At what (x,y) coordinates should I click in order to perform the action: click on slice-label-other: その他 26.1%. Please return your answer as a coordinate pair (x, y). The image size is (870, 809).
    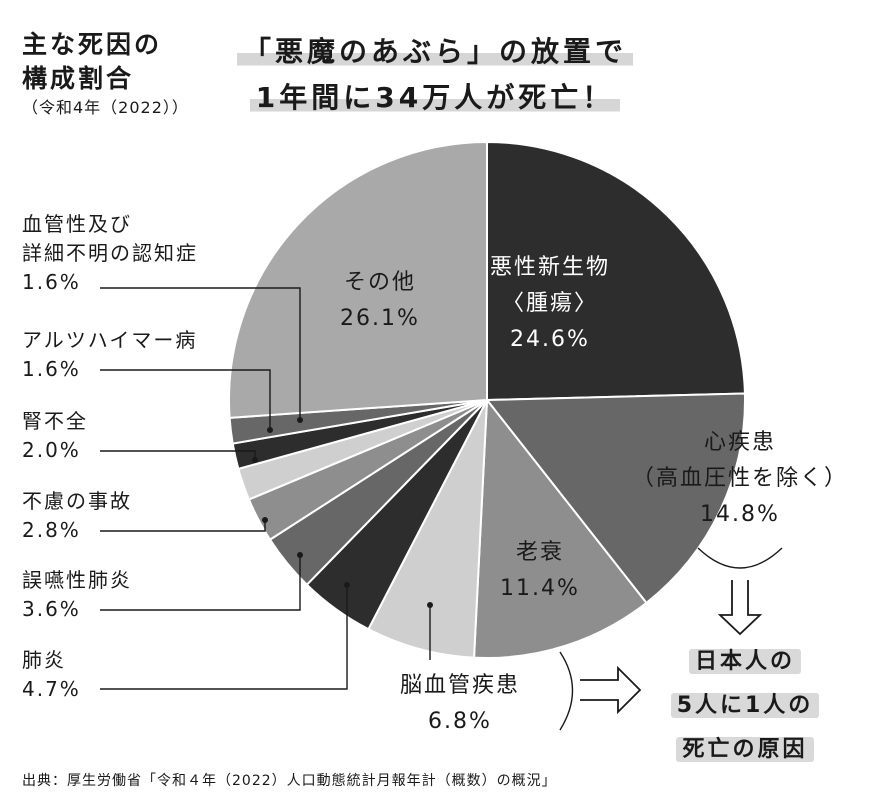
    Looking at the image, I should click on (380, 300).